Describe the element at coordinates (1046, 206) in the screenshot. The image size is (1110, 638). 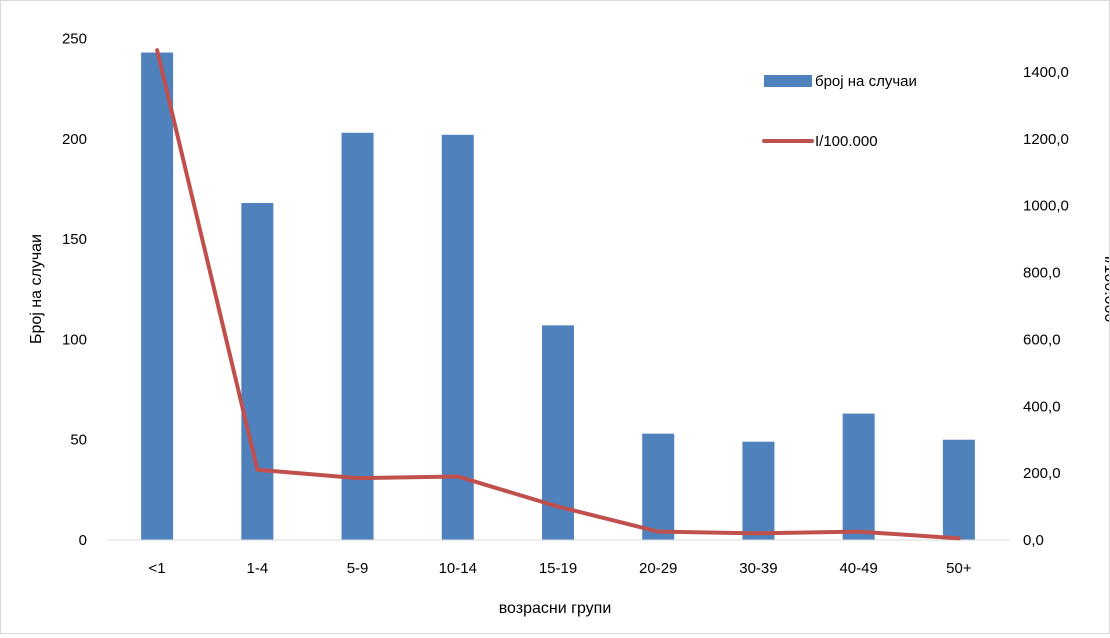
I see `y2-tick-label: 1000,0` at that location.